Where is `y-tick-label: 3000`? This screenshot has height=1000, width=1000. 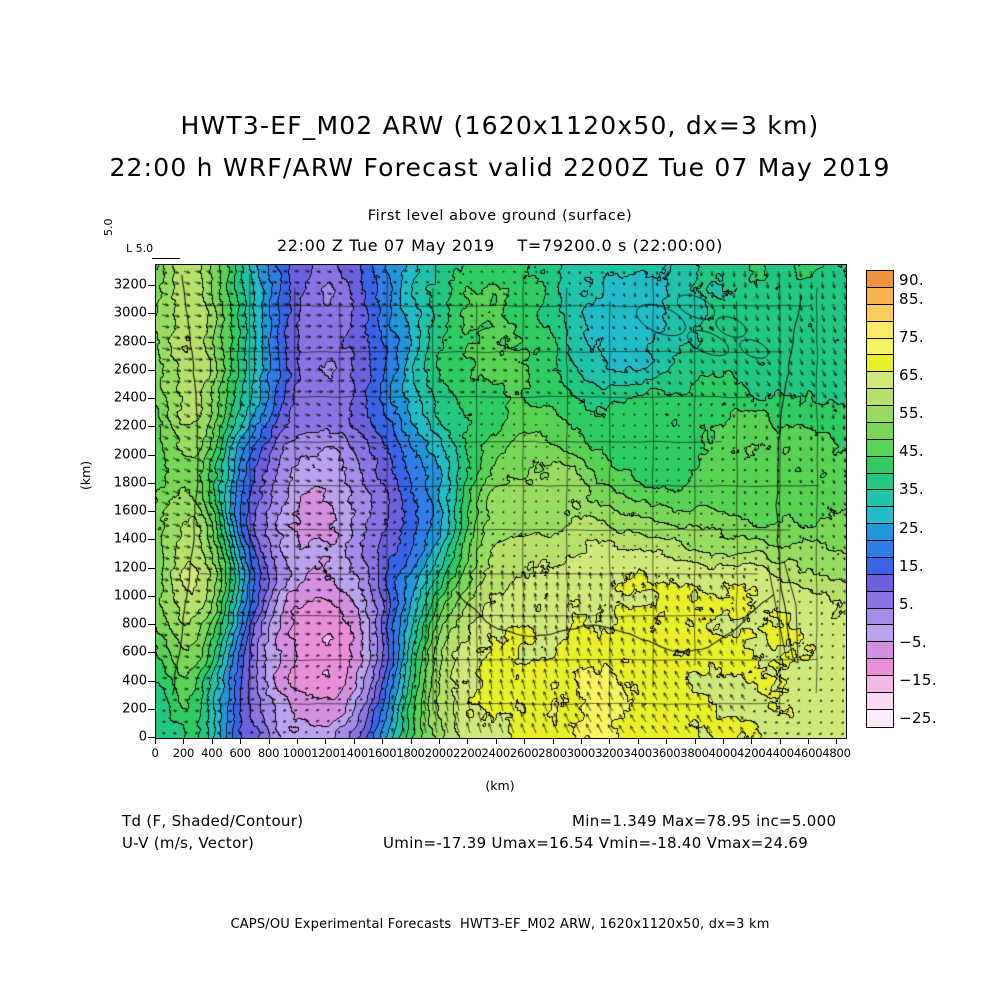
y-tick-label: 3000 is located at coordinates (130, 313).